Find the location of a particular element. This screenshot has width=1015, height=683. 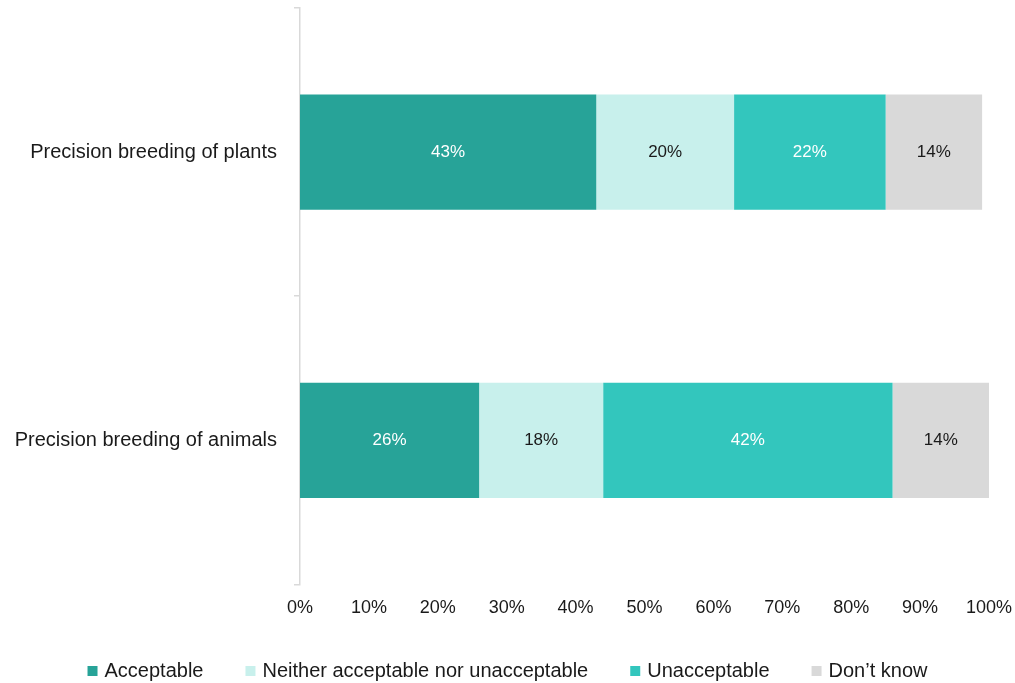

data-label: 22% is located at coordinates (809, 151).